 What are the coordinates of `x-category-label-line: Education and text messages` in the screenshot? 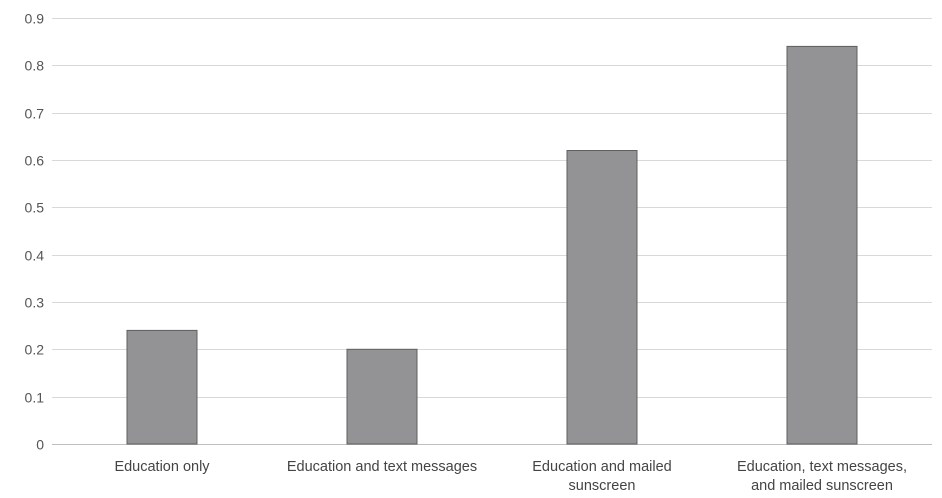 It's located at (382, 467).